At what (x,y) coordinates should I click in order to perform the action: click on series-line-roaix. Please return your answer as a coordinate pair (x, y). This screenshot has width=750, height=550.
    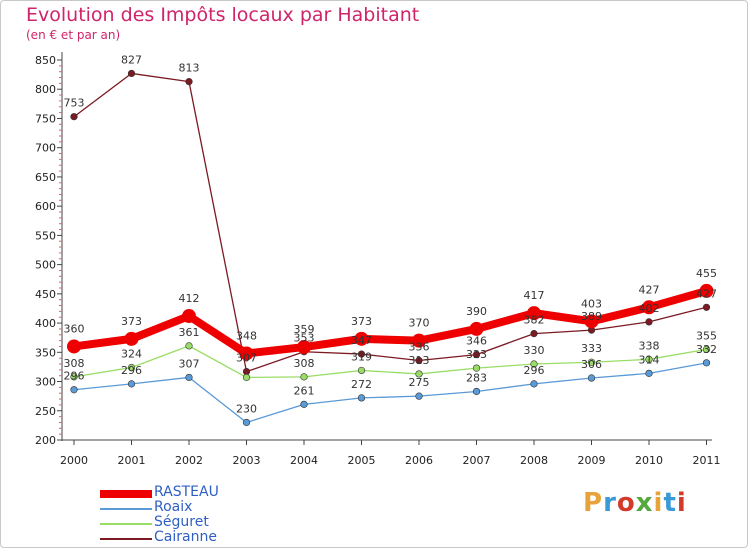
    Looking at the image, I should click on (390, 393).